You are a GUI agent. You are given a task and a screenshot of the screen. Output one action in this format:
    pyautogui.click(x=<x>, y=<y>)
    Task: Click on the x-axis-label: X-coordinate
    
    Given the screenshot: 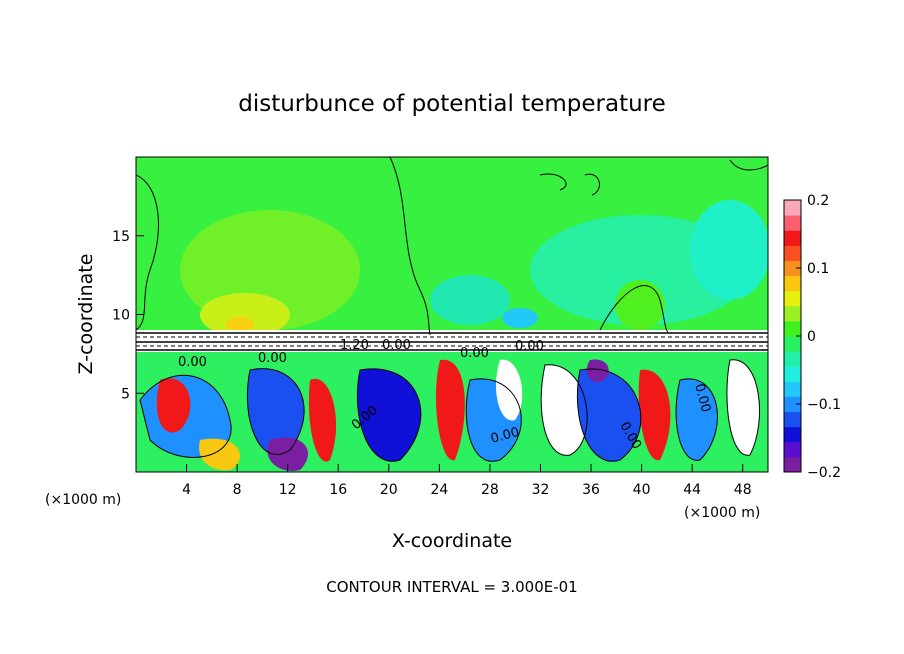 What is the action you would take?
    pyautogui.click(x=452, y=541)
    